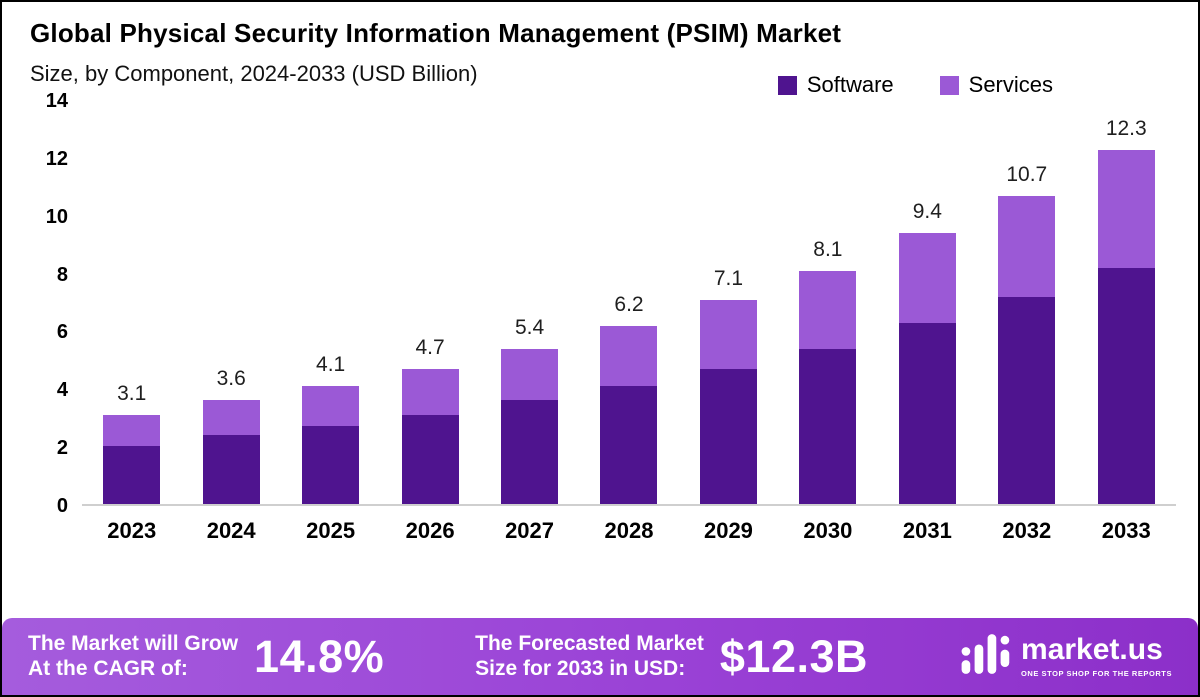  Describe the element at coordinates (133, 643) in the screenshot. I see `cagr-label-line1: The Market will Grow` at that location.